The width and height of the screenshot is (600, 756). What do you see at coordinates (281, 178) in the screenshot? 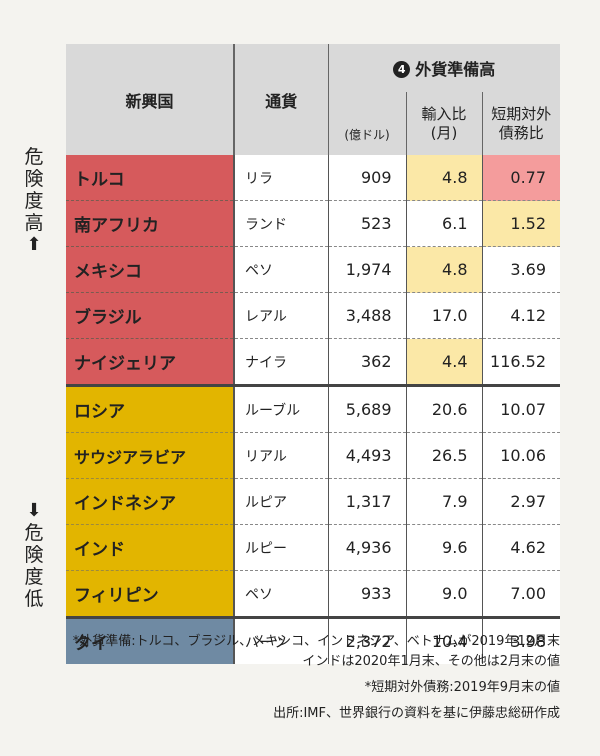
I see `currency-cell: リラ` at bounding box center [281, 178].